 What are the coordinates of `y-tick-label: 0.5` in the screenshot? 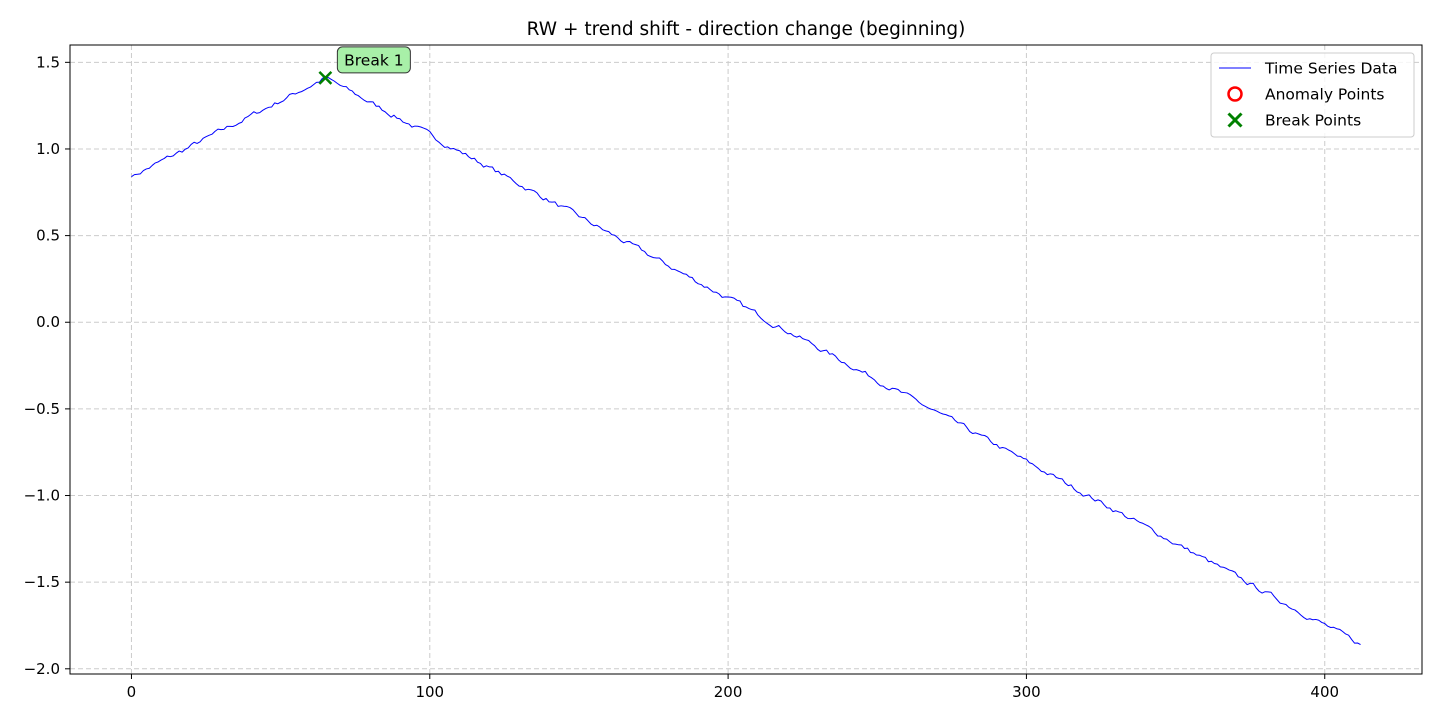 It's located at (48, 236).